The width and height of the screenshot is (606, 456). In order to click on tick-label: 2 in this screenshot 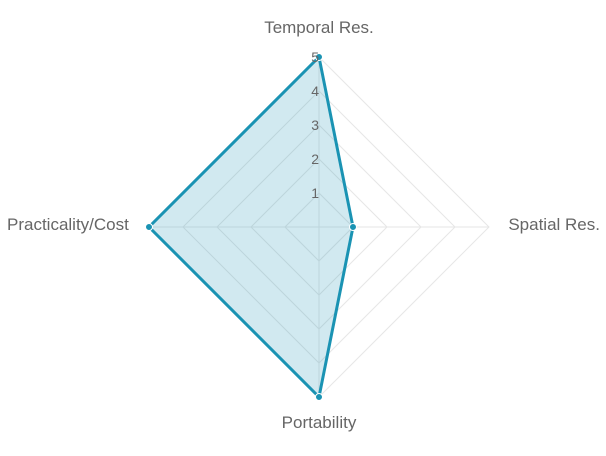, I will do `click(315, 159)`.